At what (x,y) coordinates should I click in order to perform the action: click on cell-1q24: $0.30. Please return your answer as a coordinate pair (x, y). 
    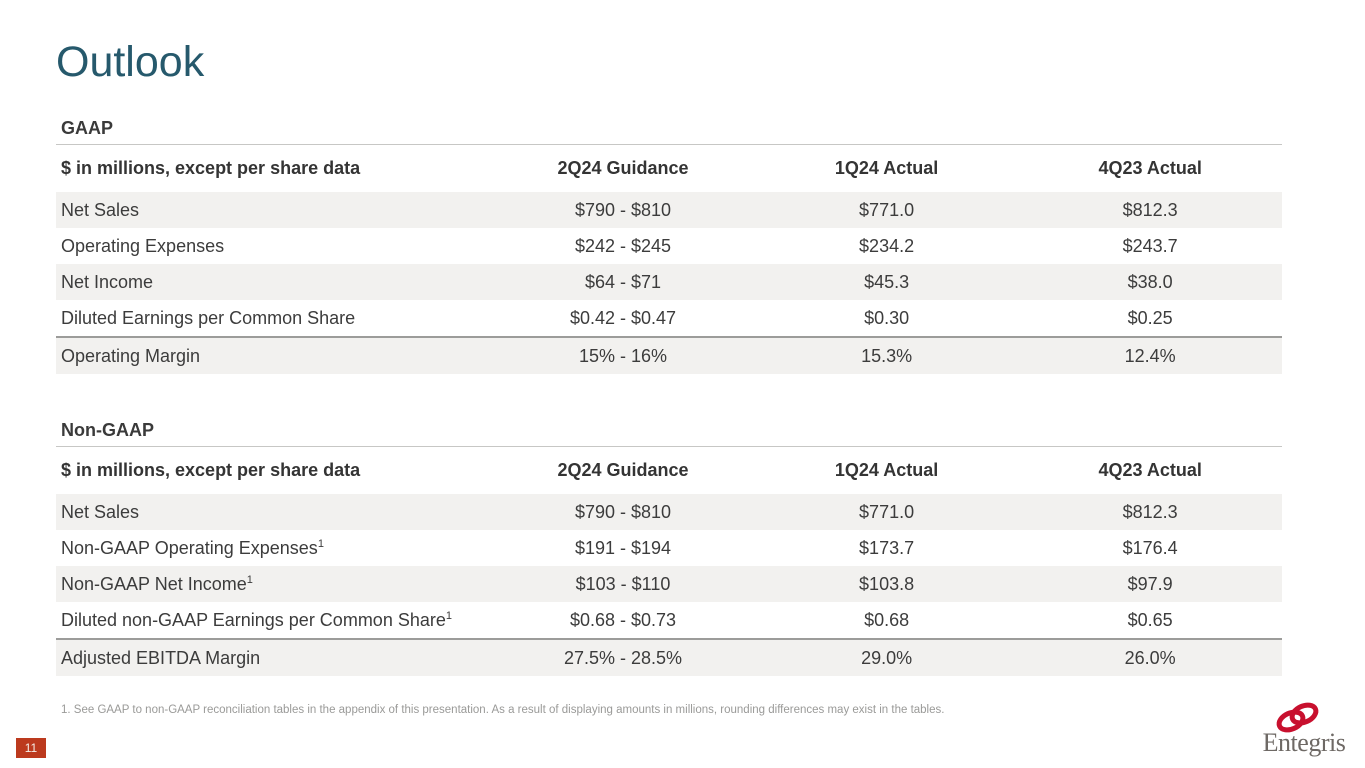
    Looking at the image, I should click on (887, 317).